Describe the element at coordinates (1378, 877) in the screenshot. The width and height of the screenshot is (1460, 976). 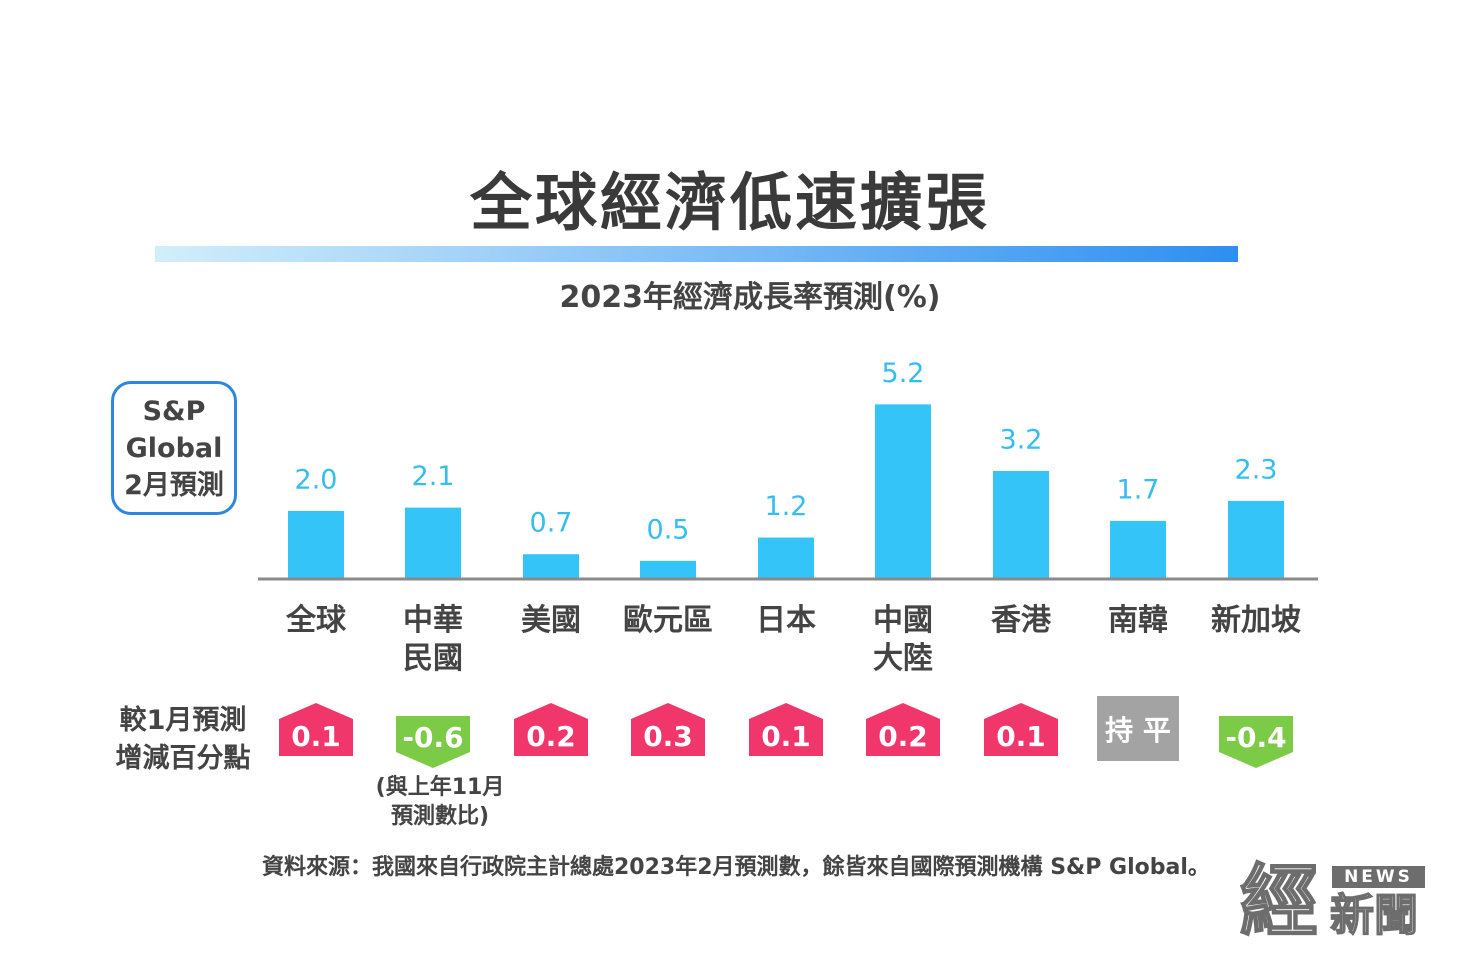
I see `watermark-news-tag: NEWS` at that location.